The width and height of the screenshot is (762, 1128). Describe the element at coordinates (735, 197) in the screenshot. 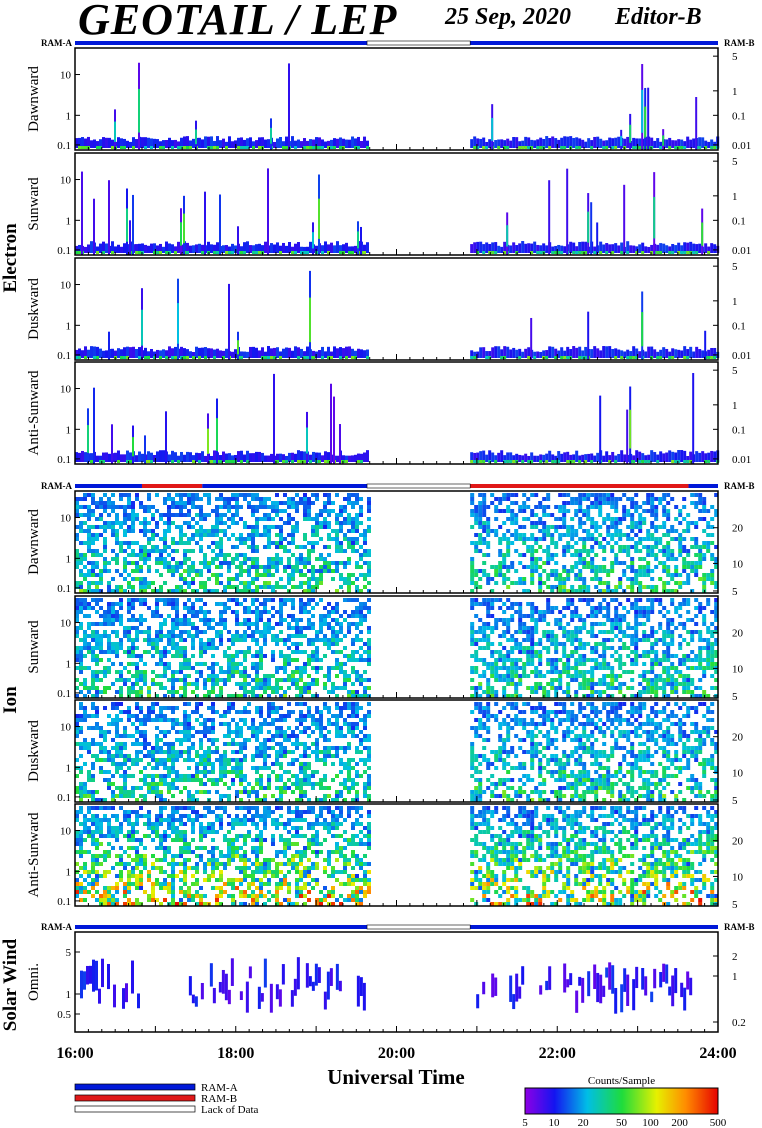

I see `y-tick-right-label: 1` at that location.